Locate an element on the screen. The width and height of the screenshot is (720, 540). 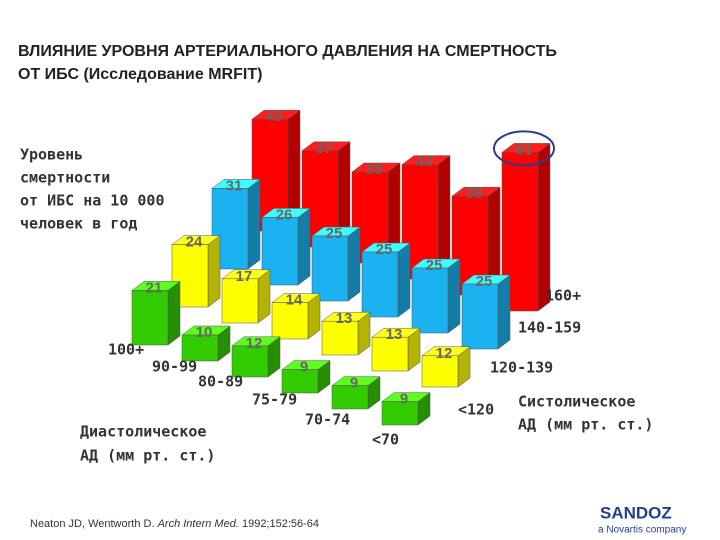
z-tick-label: 120-139 is located at coordinates (521, 368).